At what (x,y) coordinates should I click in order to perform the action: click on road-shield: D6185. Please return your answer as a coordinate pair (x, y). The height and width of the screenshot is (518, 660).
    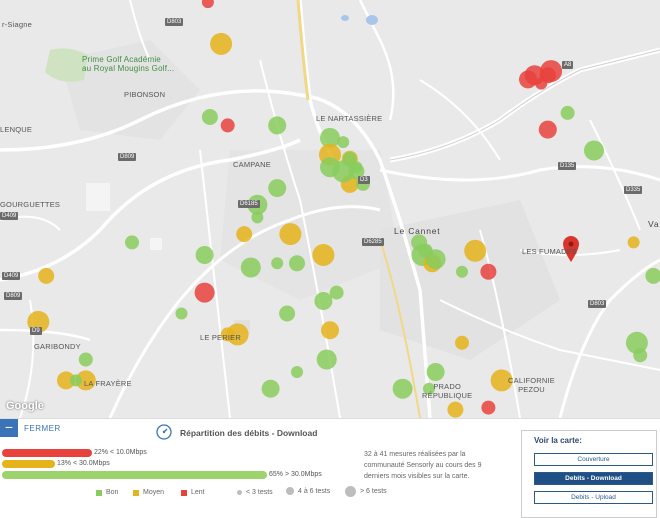
    Looking at the image, I should click on (249, 204).